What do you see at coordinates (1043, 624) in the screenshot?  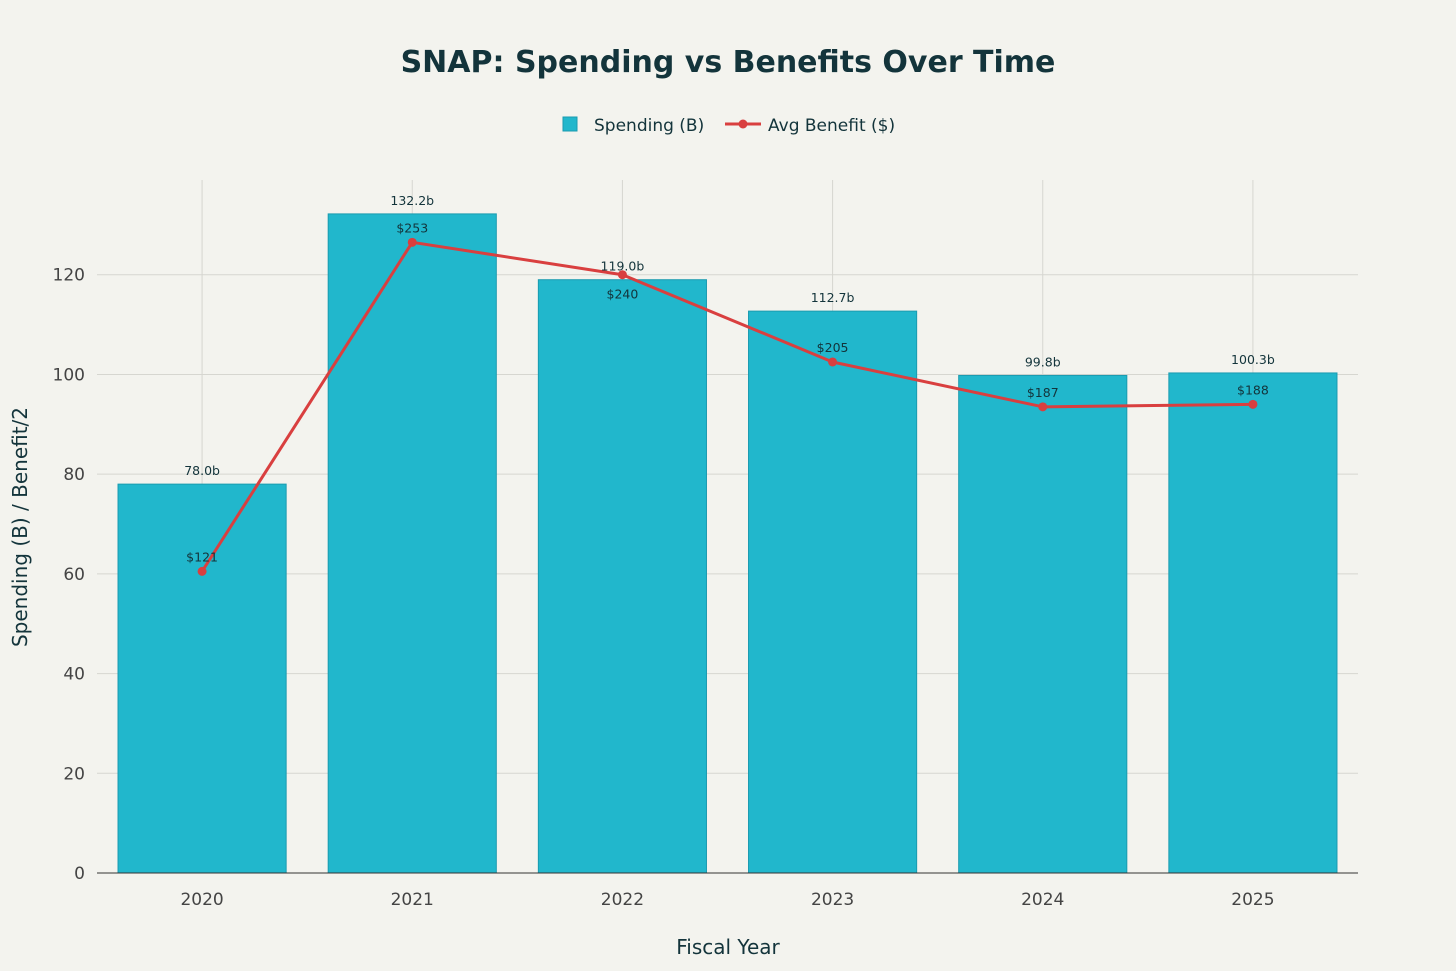 I see `bar-2024` at bounding box center [1043, 624].